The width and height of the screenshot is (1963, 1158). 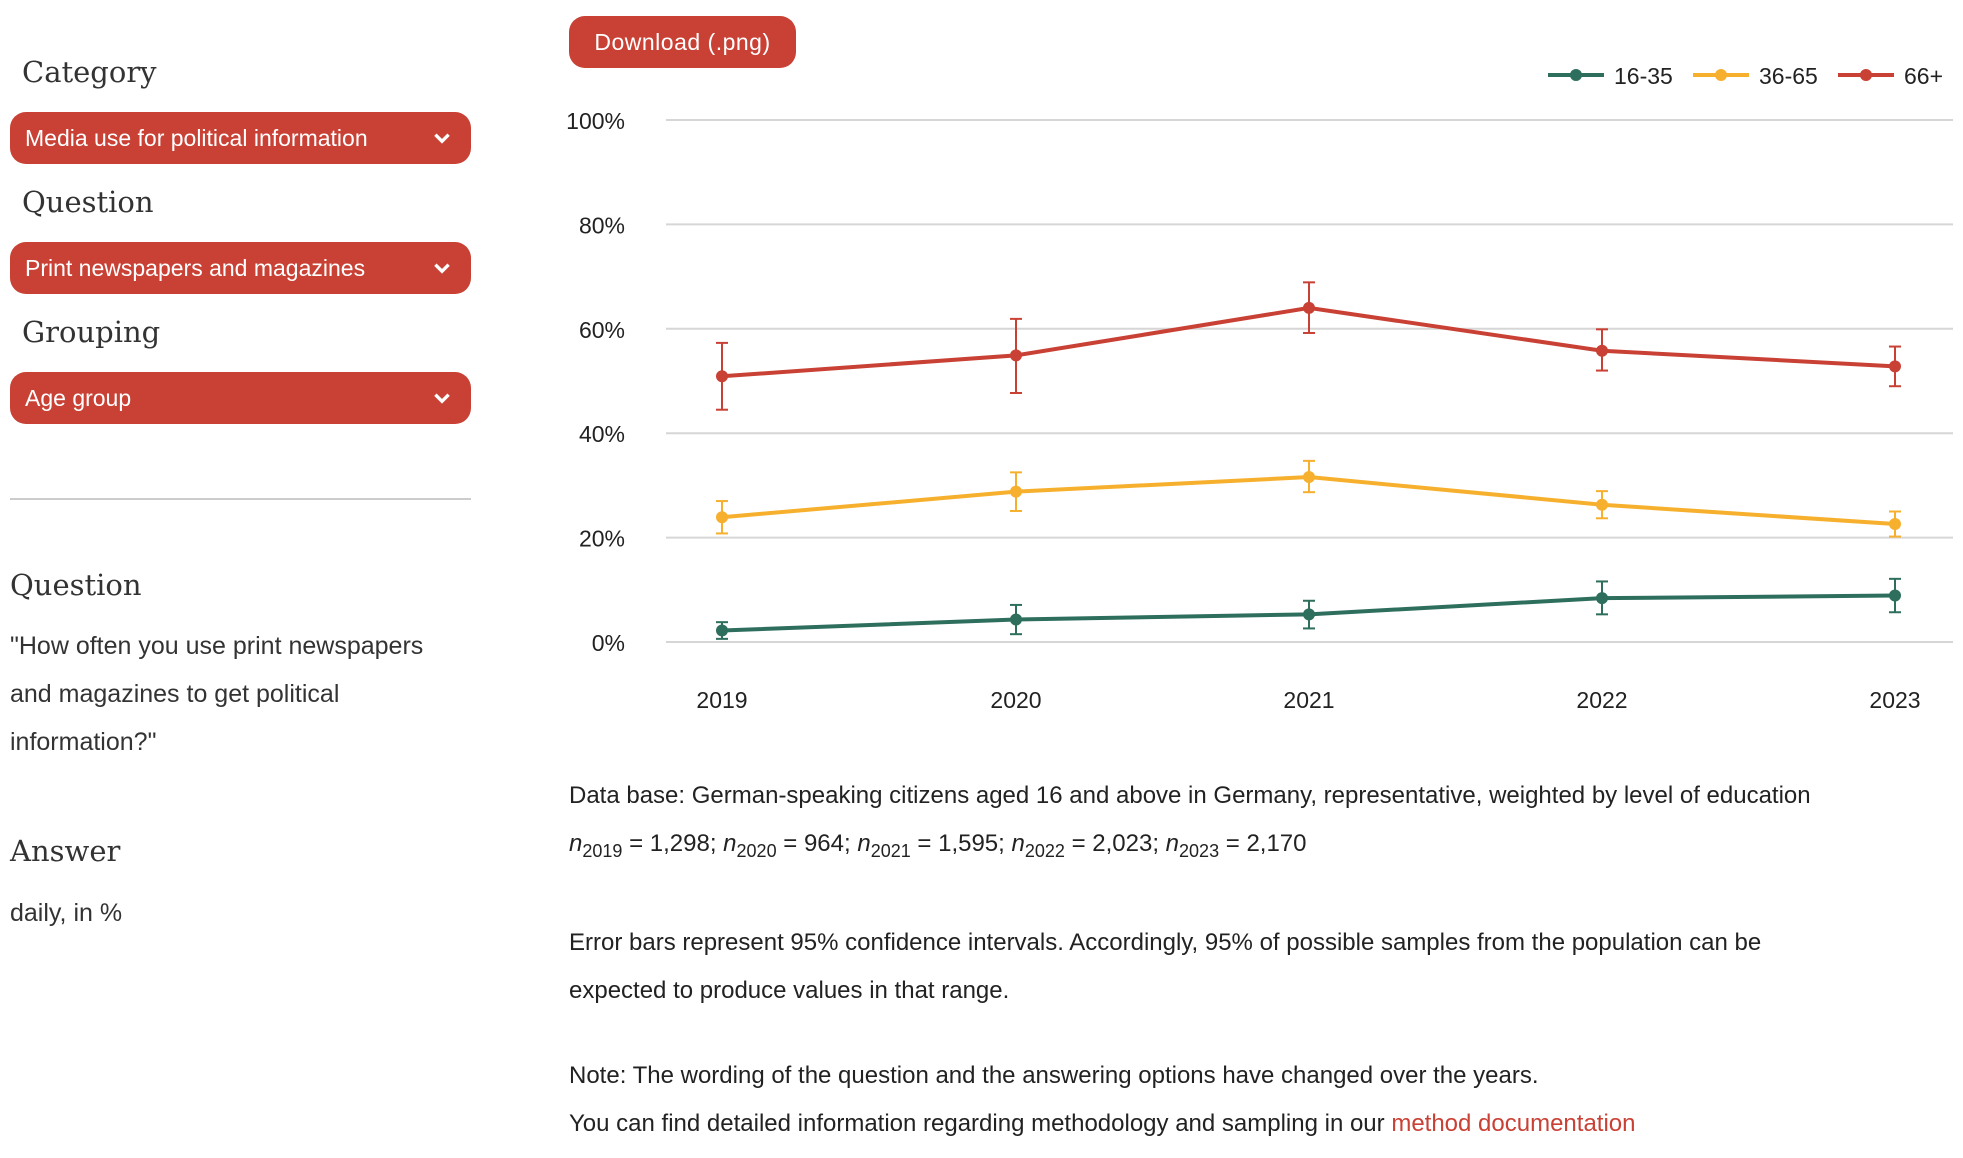 I want to click on download-png-button: Download (.png), so click(x=682, y=42).